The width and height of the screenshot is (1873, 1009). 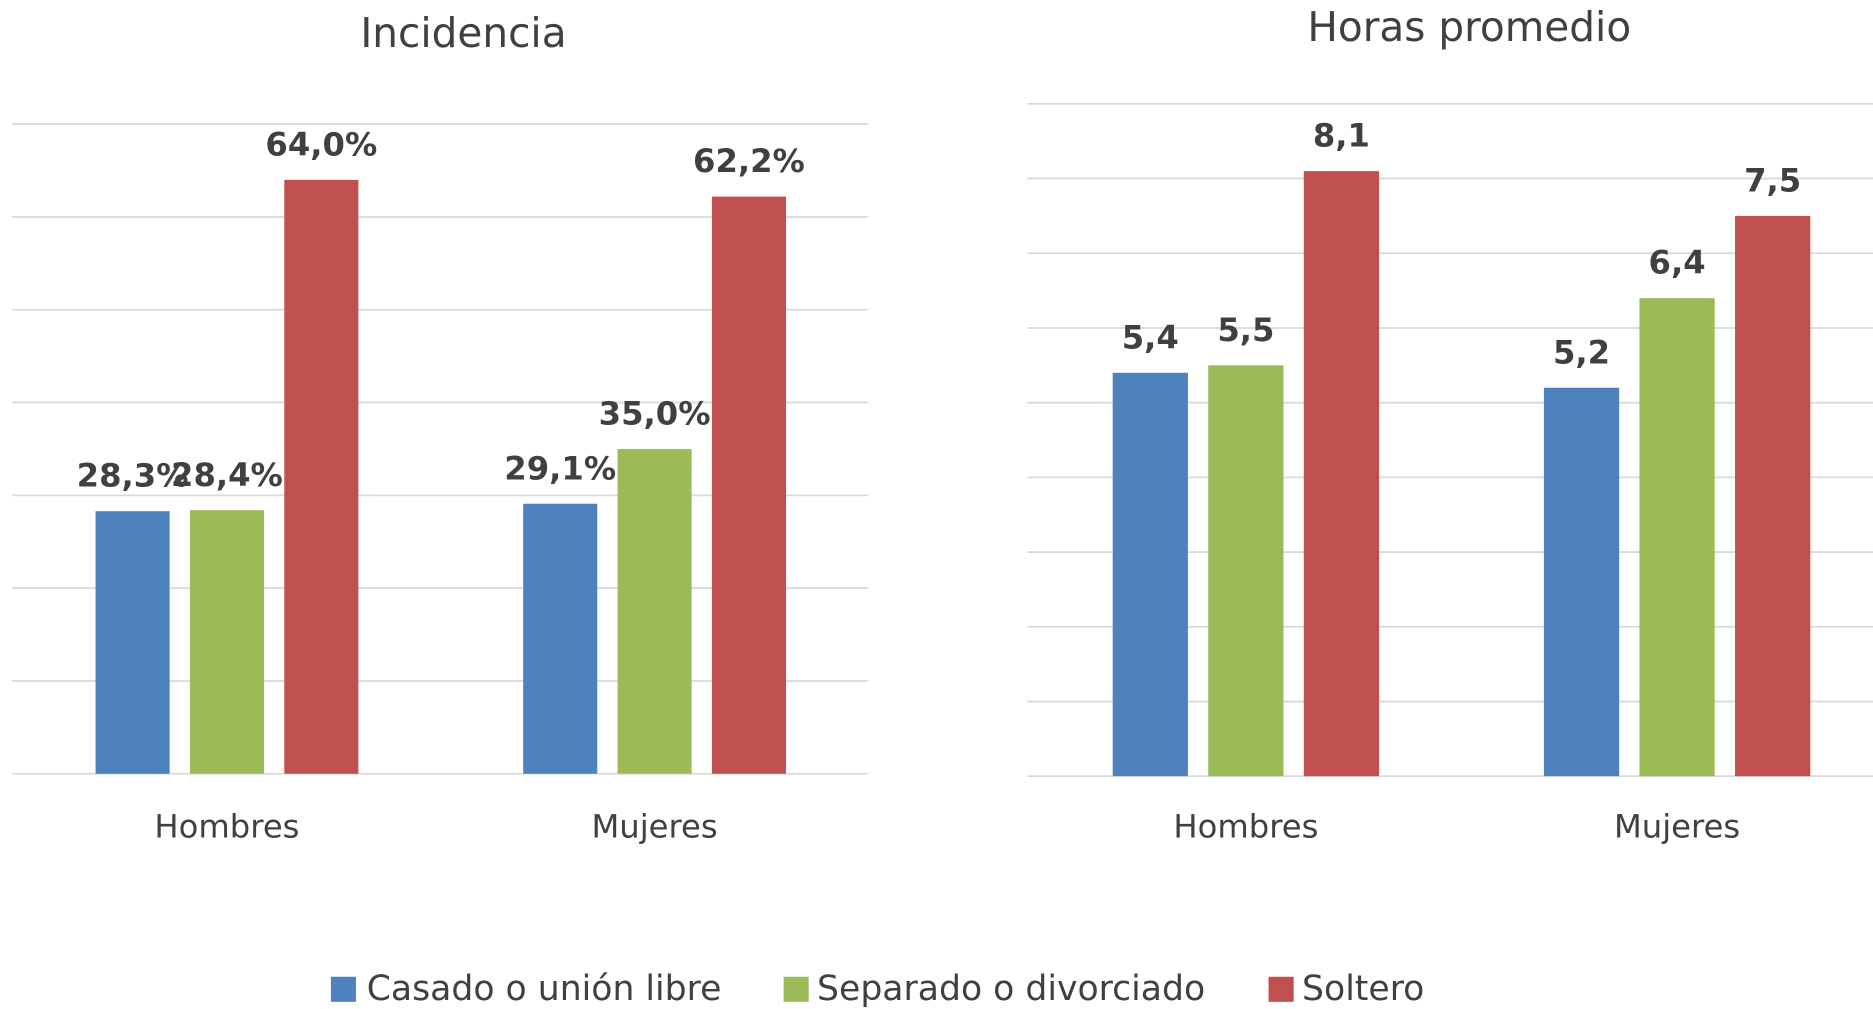 I want to click on chart-title: Incidencia, so click(x=463, y=33).